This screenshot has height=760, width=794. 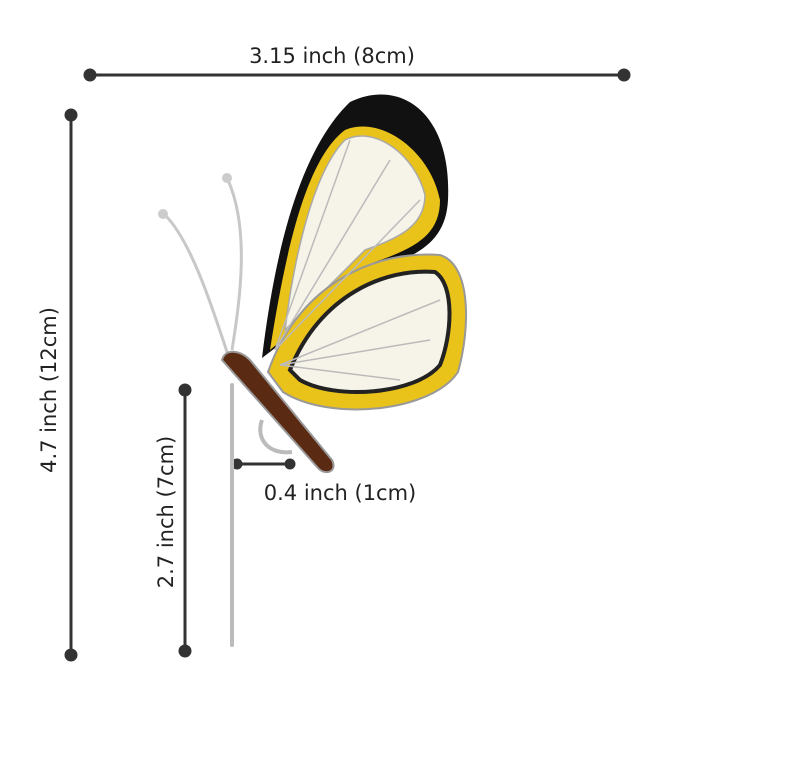 I want to click on lower-wing-glass, so click(x=369, y=331).